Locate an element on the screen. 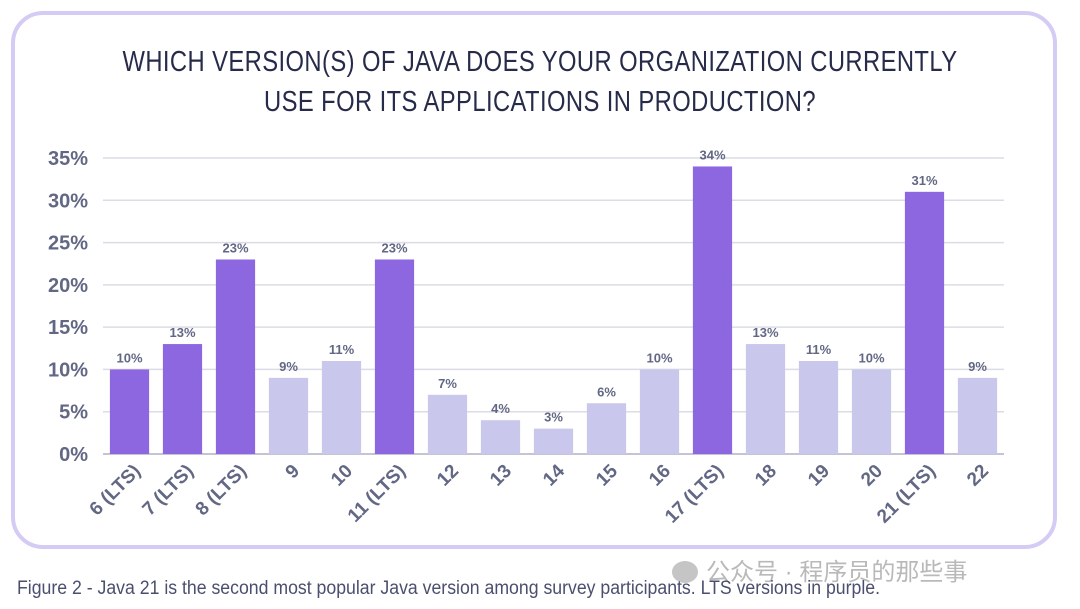 The height and width of the screenshot is (609, 1080). x-tick-label: 12 is located at coordinates (448, 476).